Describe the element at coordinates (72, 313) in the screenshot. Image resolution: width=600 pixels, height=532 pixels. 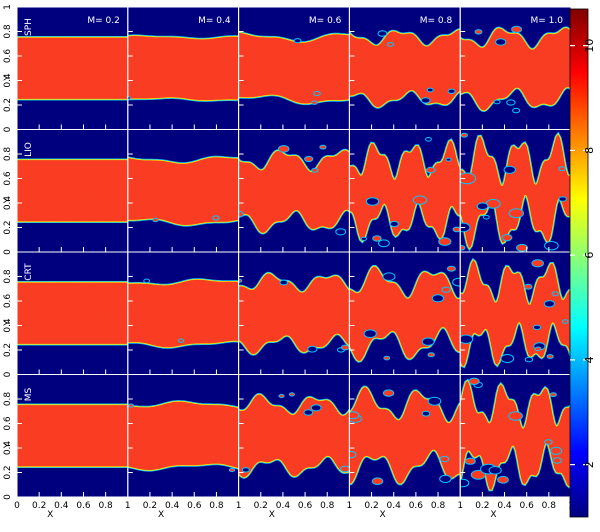
I see `panel-crt-m0` at that location.